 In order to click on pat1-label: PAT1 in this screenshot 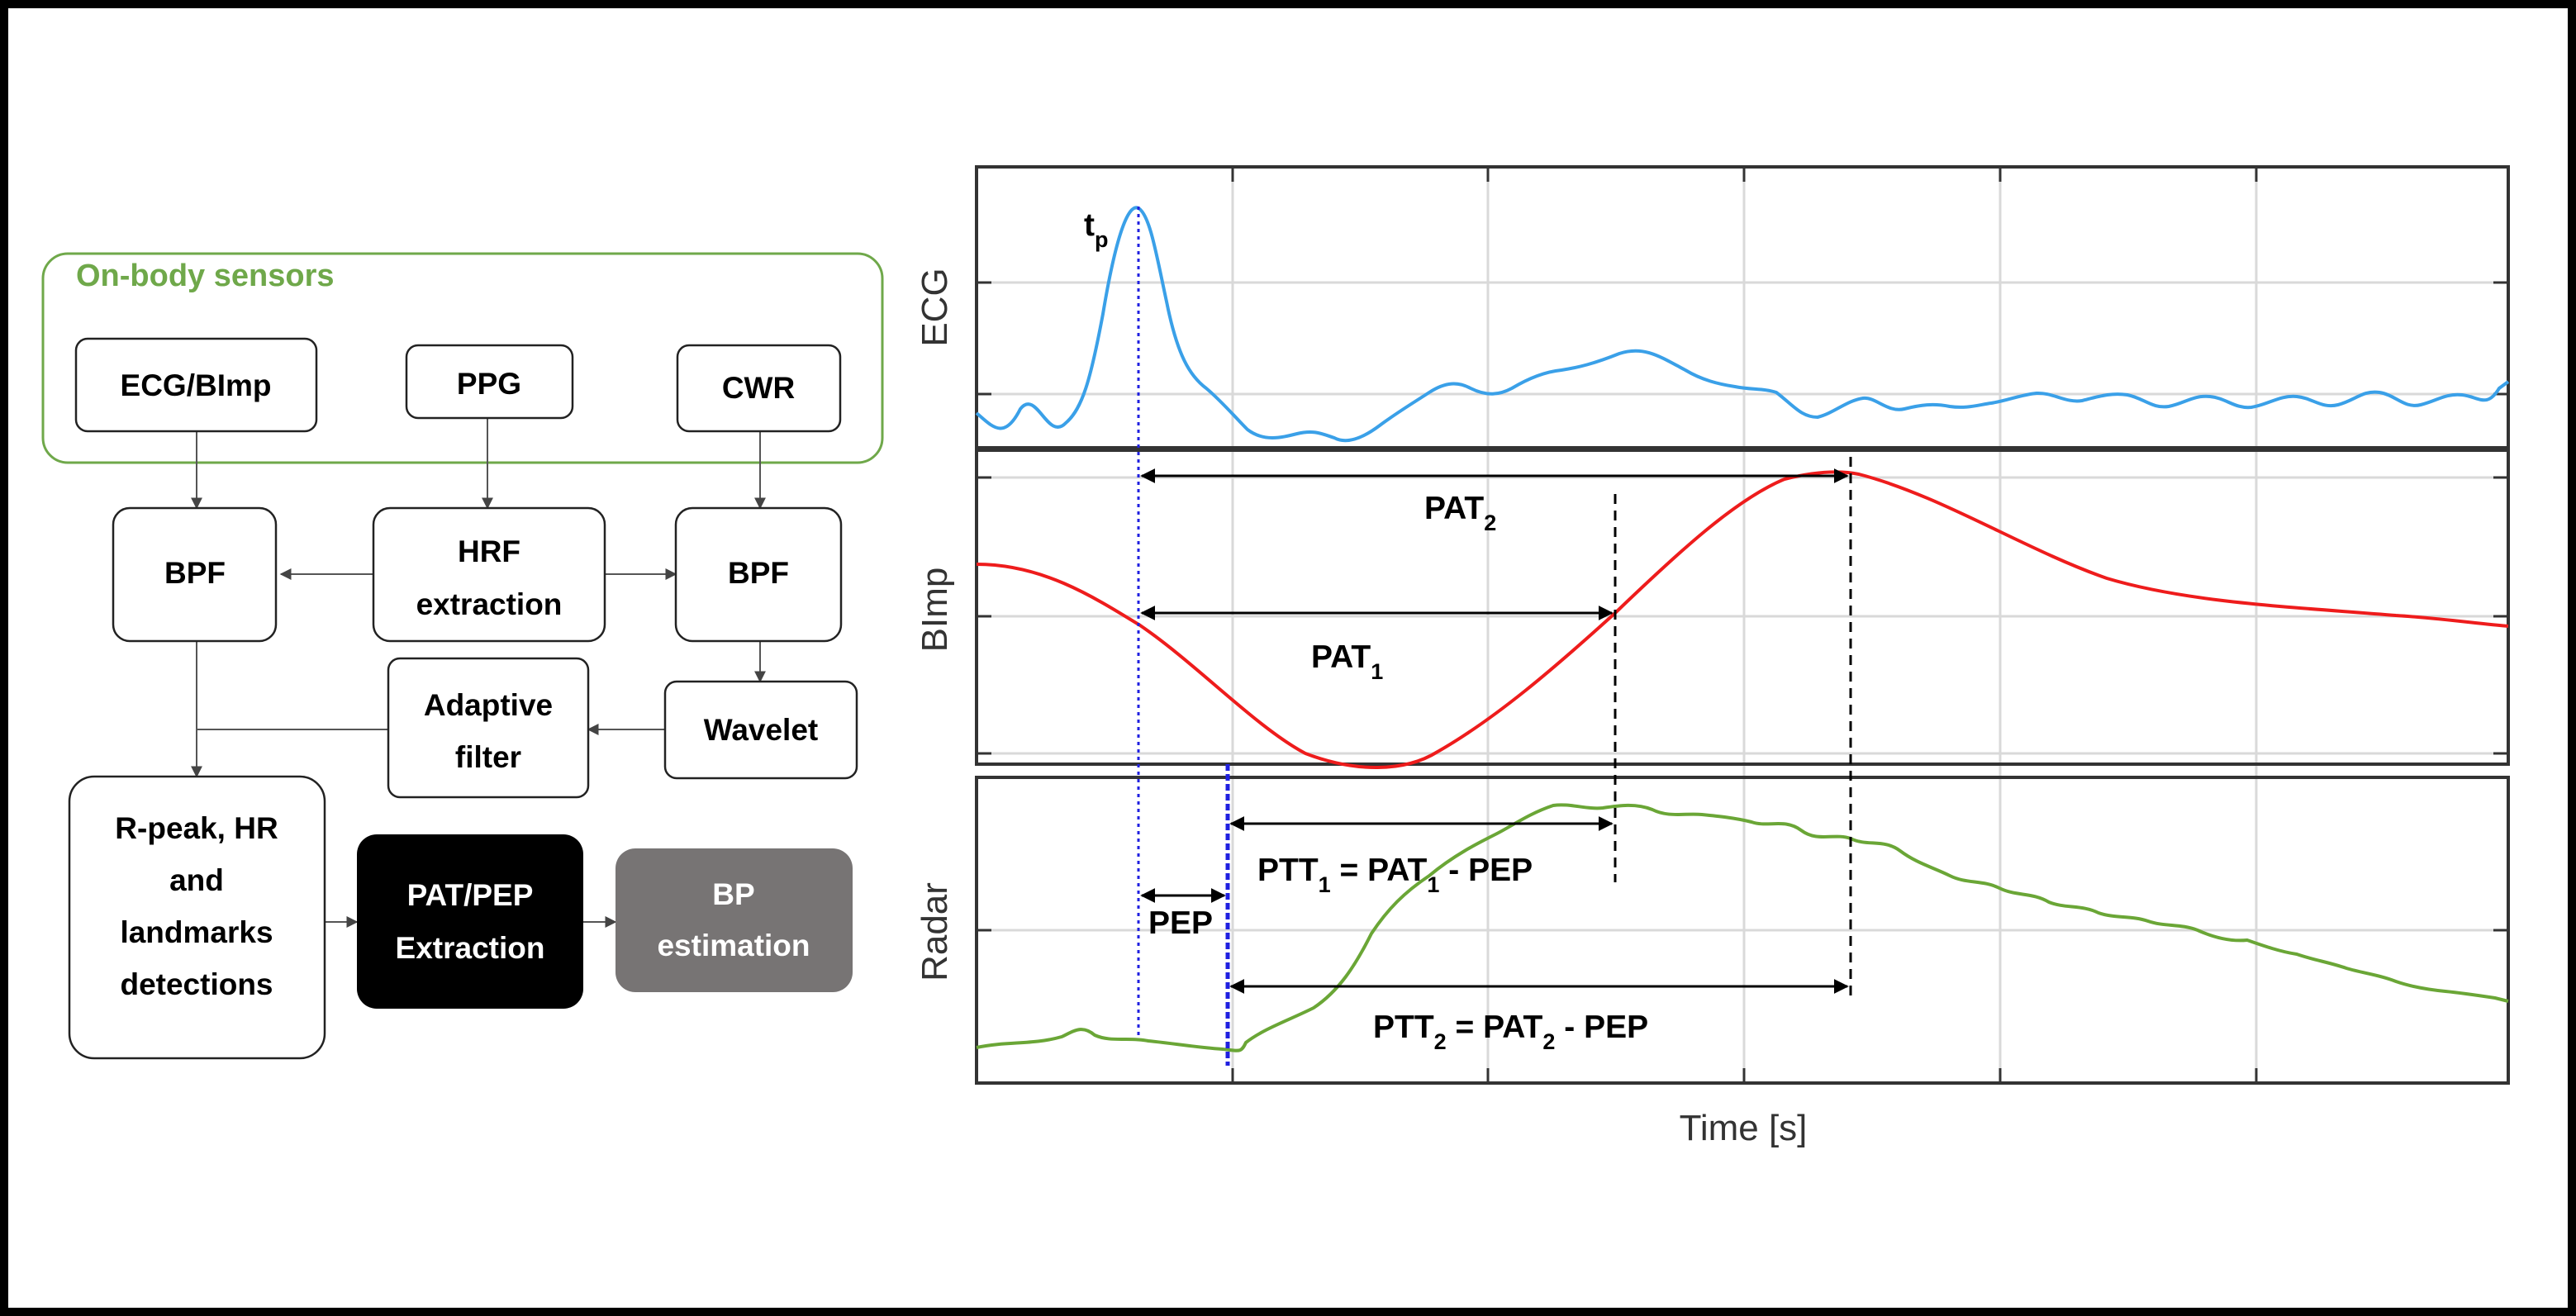, I will do `click(1347, 661)`.